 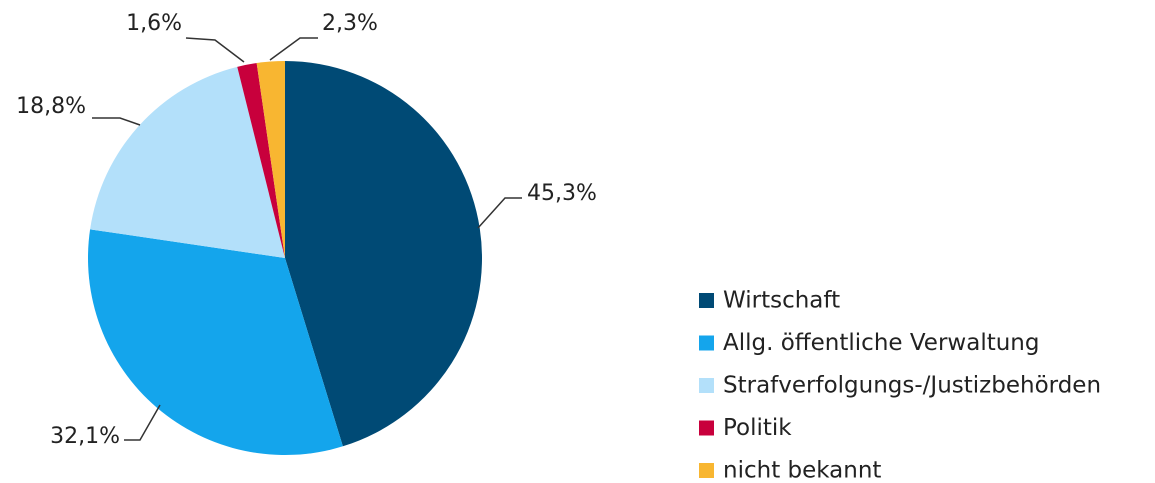 What do you see at coordinates (912, 386) in the screenshot?
I see `legend-label: Strafverfolgungs-/Justizbehörden` at bounding box center [912, 386].